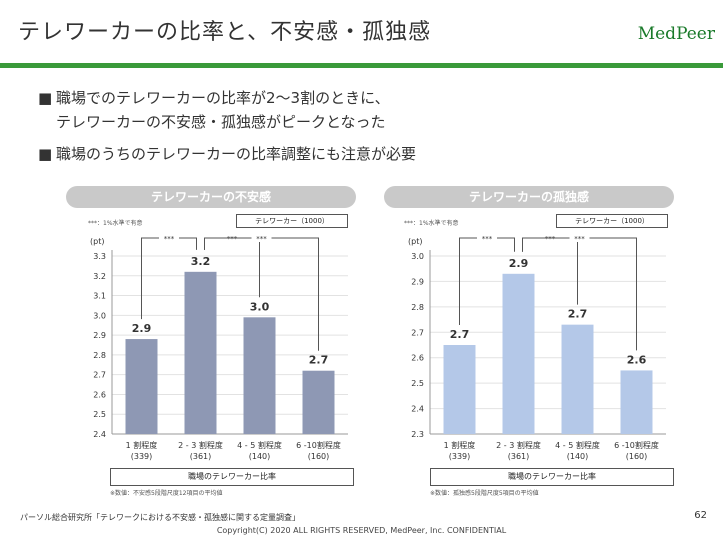 This screenshot has height=540, width=723. What do you see at coordinates (99, 256) in the screenshot?
I see `y-tick-label: 3.3` at bounding box center [99, 256].